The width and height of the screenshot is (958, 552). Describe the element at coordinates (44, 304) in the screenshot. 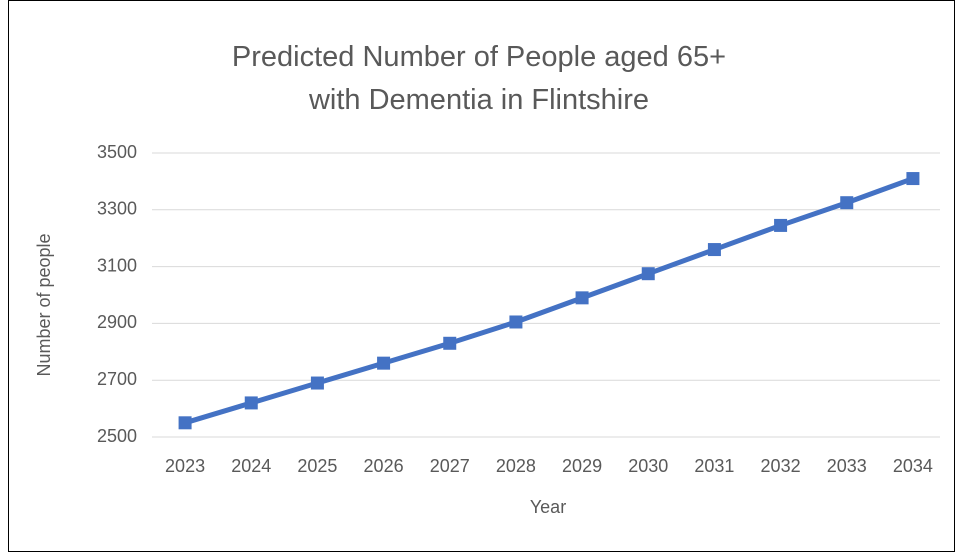

I see `y-axis-label: Number of people` at that location.